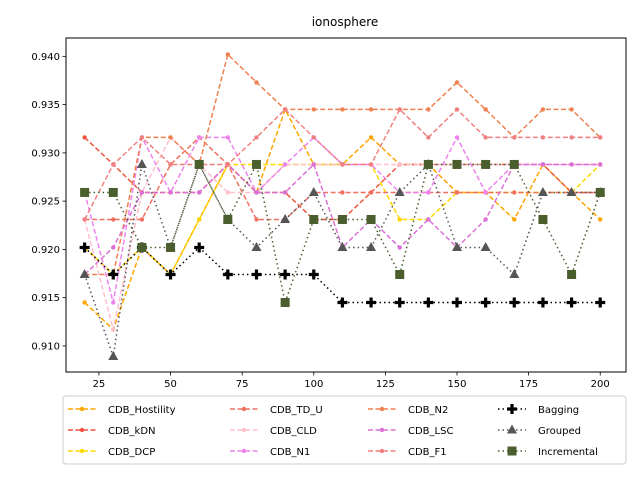  What do you see at coordinates (242, 384) in the screenshot?
I see `x-tick-label: 75` at bounding box center [242, 384].